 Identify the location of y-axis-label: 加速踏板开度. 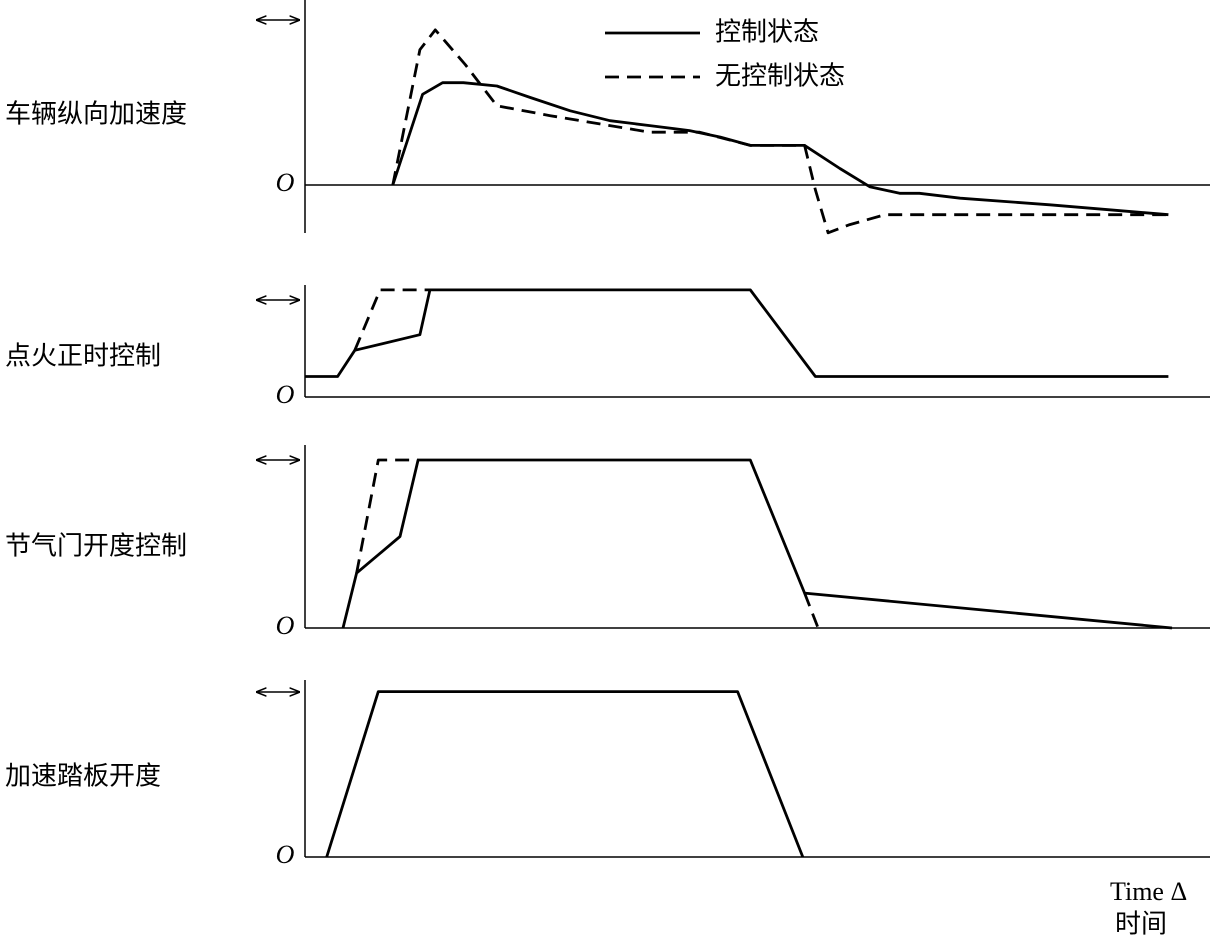
(83, 777).